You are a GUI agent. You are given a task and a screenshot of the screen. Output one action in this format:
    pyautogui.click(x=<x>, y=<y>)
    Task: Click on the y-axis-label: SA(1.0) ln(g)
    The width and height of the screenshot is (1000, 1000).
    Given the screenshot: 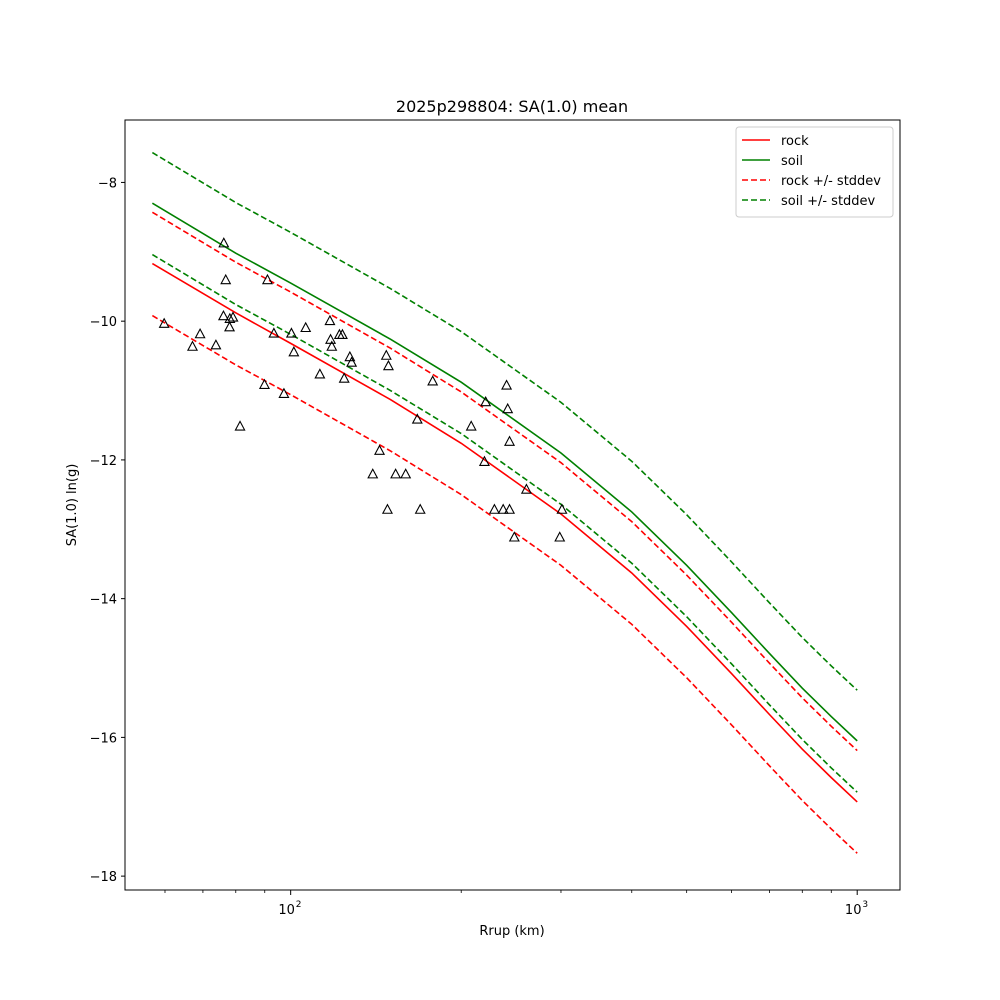 What is the action you would take?
    pyautogui.click(x=72, y=505)
    